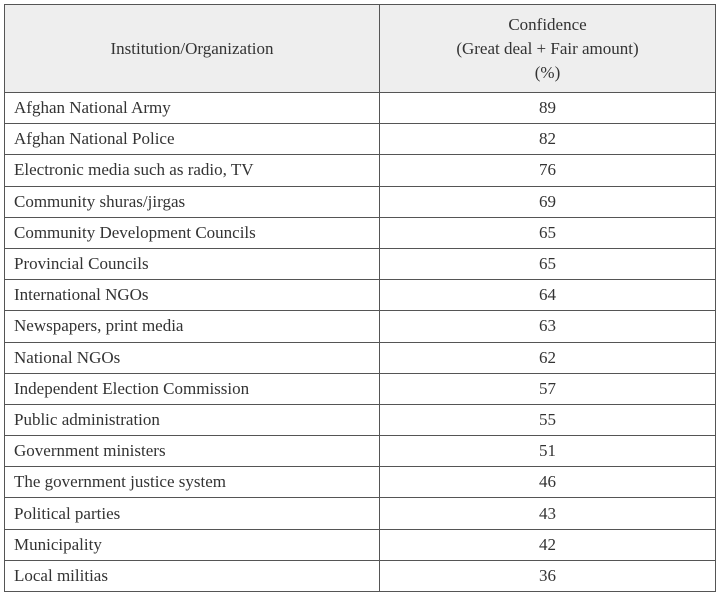  I want to click on table-row: Newspapers, print media 63, so click(360, 326).